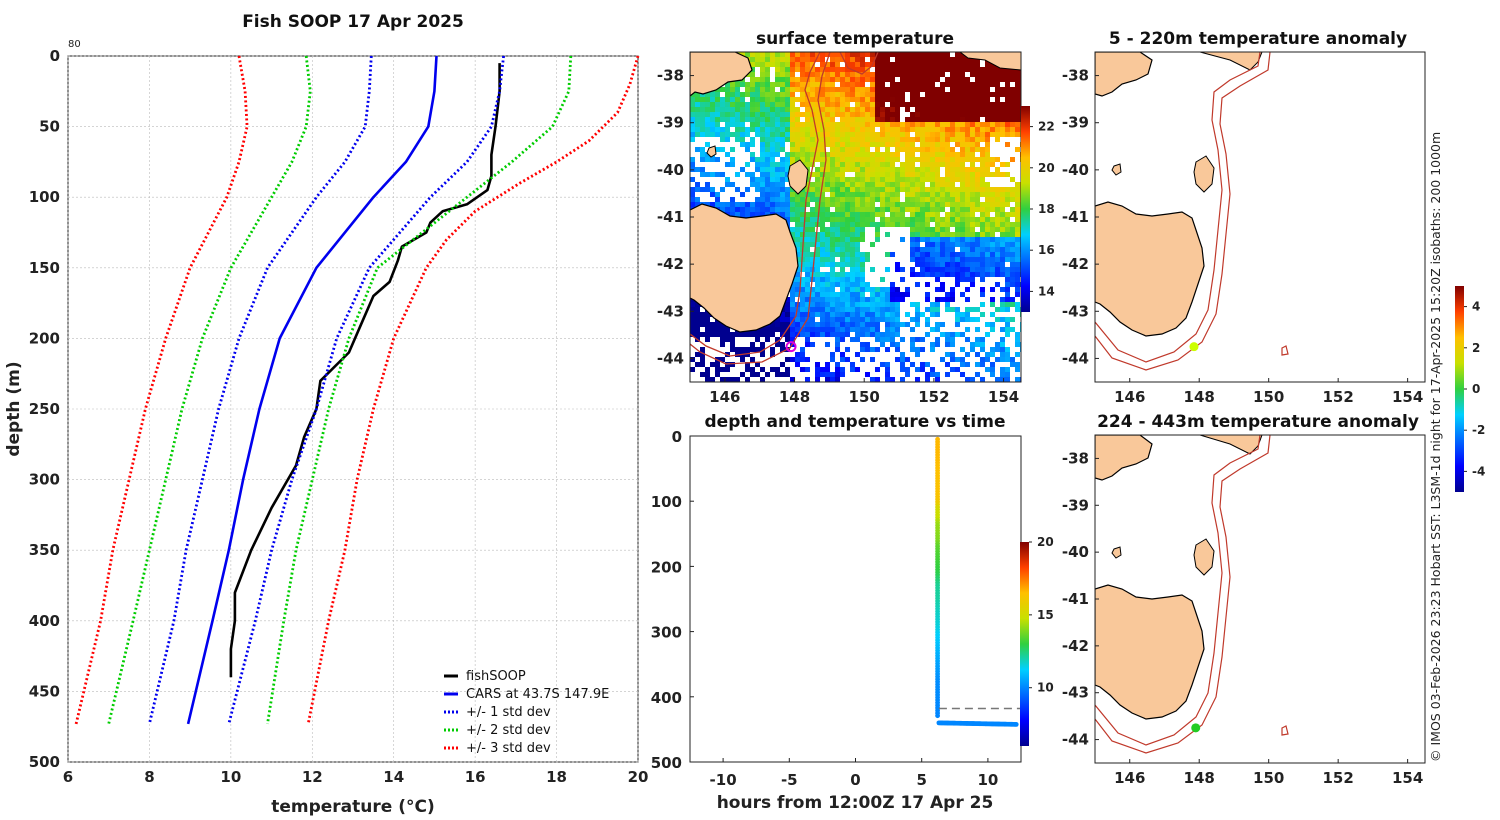 This screenshot has width=1500, height=820. I want to click on map-y-tick-label: -40, so click(1075, 170).